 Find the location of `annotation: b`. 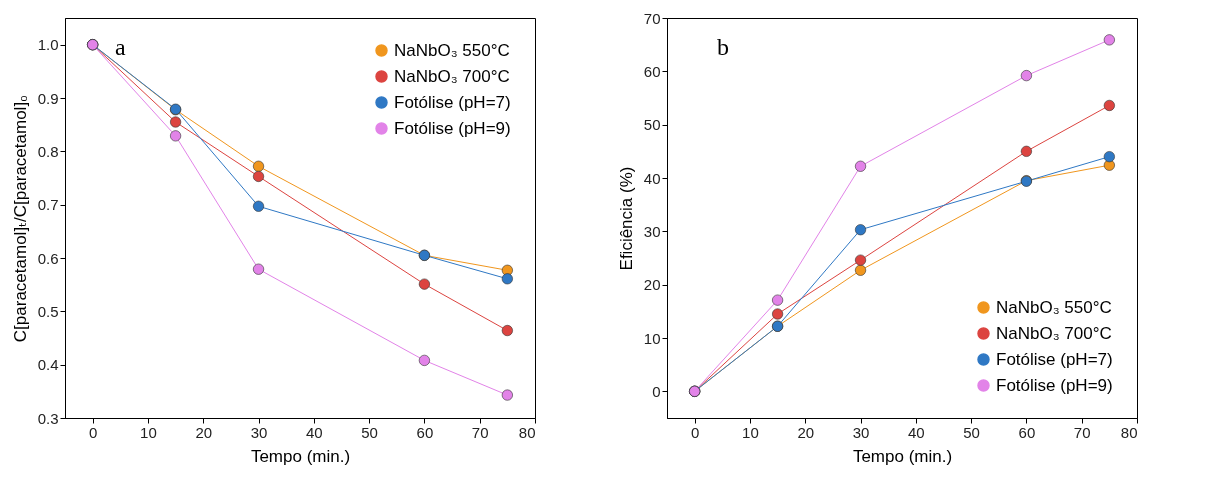

annotation: b is located at coordinates (723, 47).